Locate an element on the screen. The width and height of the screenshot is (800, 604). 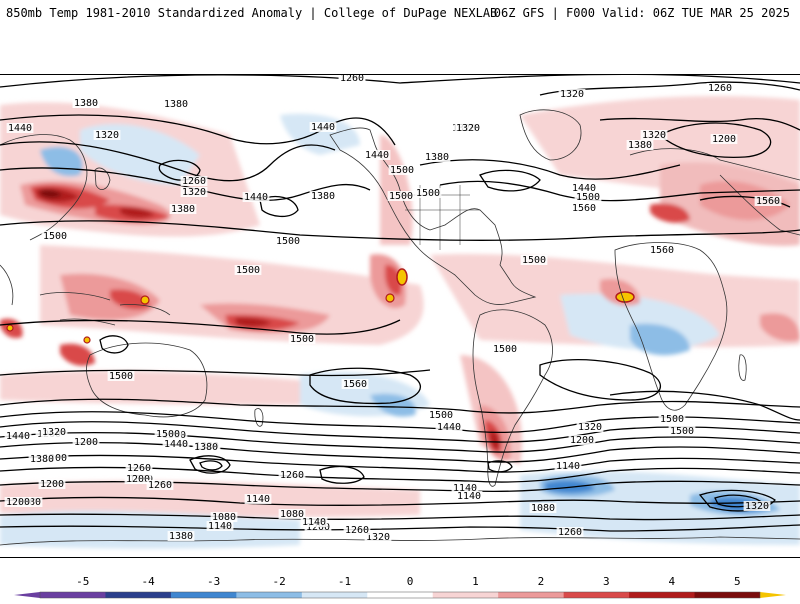
coastline-asia is located at coordinates (759, 205).